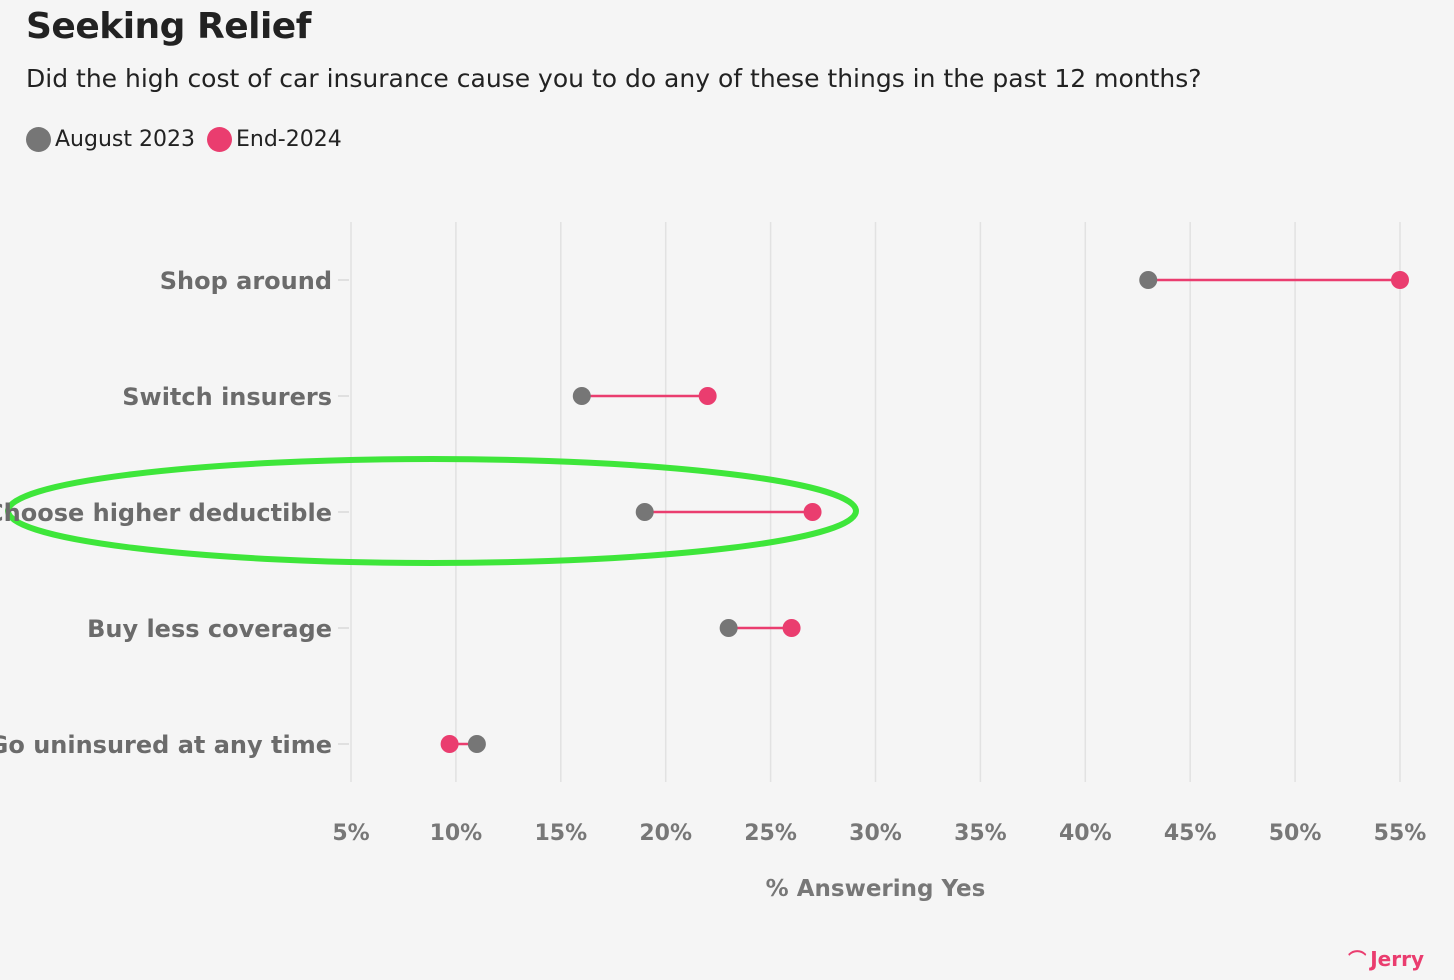 The width and height of the screenshot is (1454, 980). What do you see at coordinates (665, 833) in the screenshot?
I see `x-tick-label-20: 20%` at bounding box center [665, 833].